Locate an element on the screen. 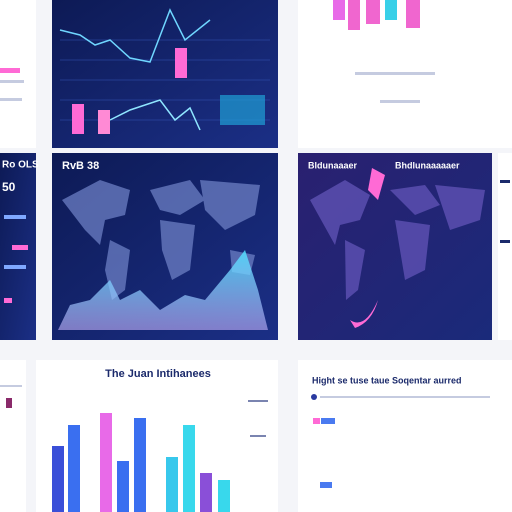 The image size is (512, 512). map-subtitle: Bhdlunaaaaaer is located at coordinates (427, 165).